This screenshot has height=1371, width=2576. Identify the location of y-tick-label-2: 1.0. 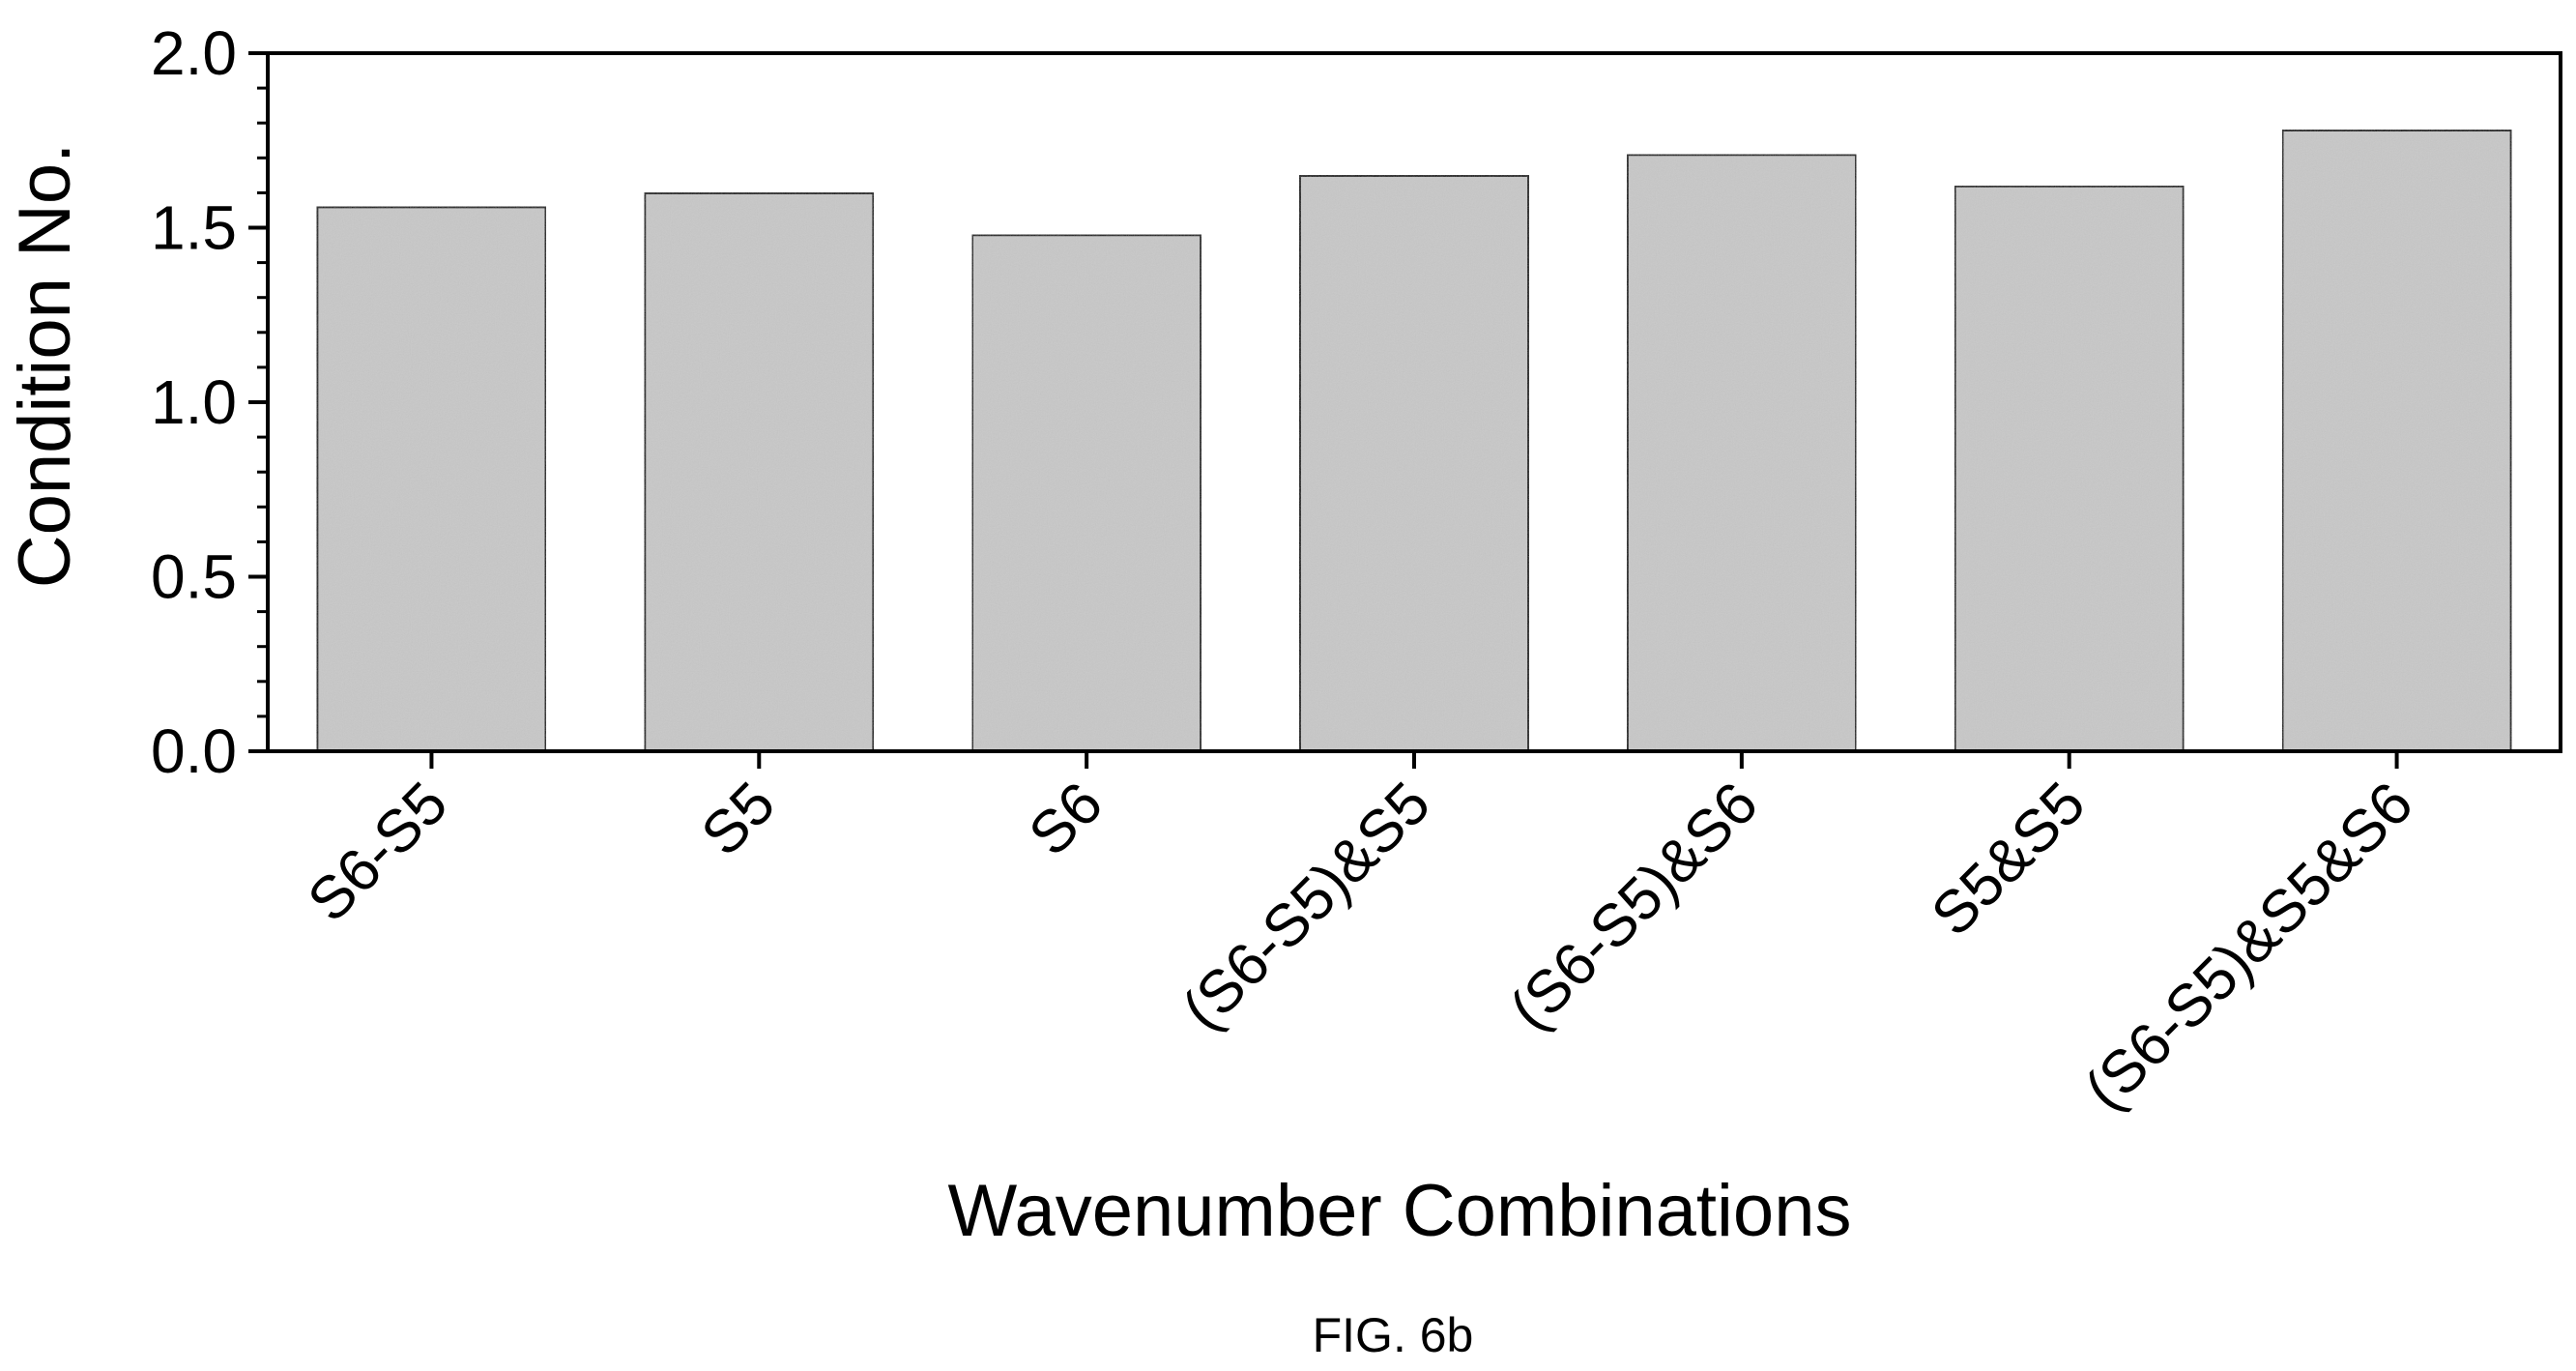
(194, 402).